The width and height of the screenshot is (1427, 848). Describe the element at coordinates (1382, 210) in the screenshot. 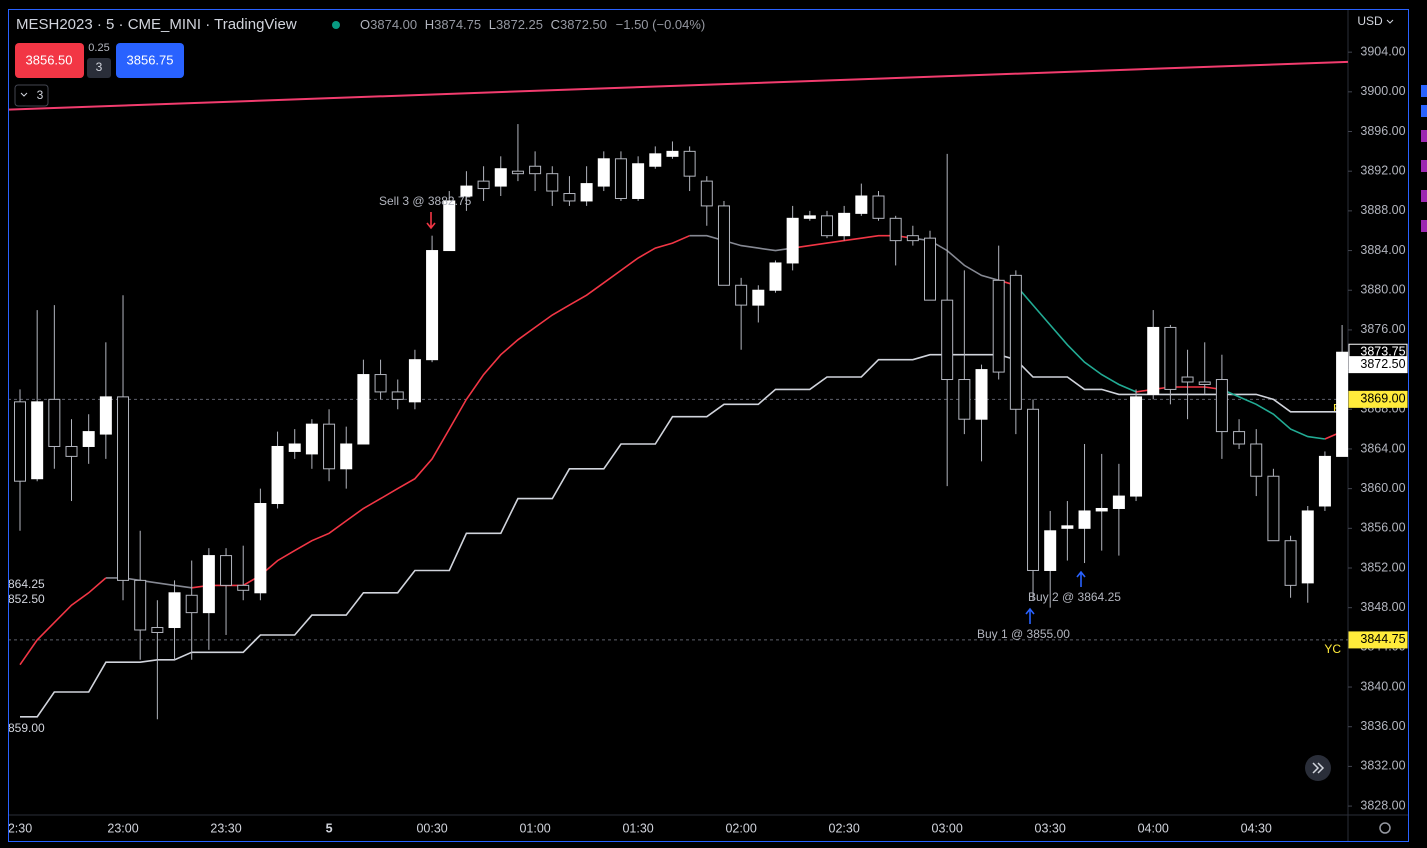

I see `y-tick-label: 3888.00` at that location.